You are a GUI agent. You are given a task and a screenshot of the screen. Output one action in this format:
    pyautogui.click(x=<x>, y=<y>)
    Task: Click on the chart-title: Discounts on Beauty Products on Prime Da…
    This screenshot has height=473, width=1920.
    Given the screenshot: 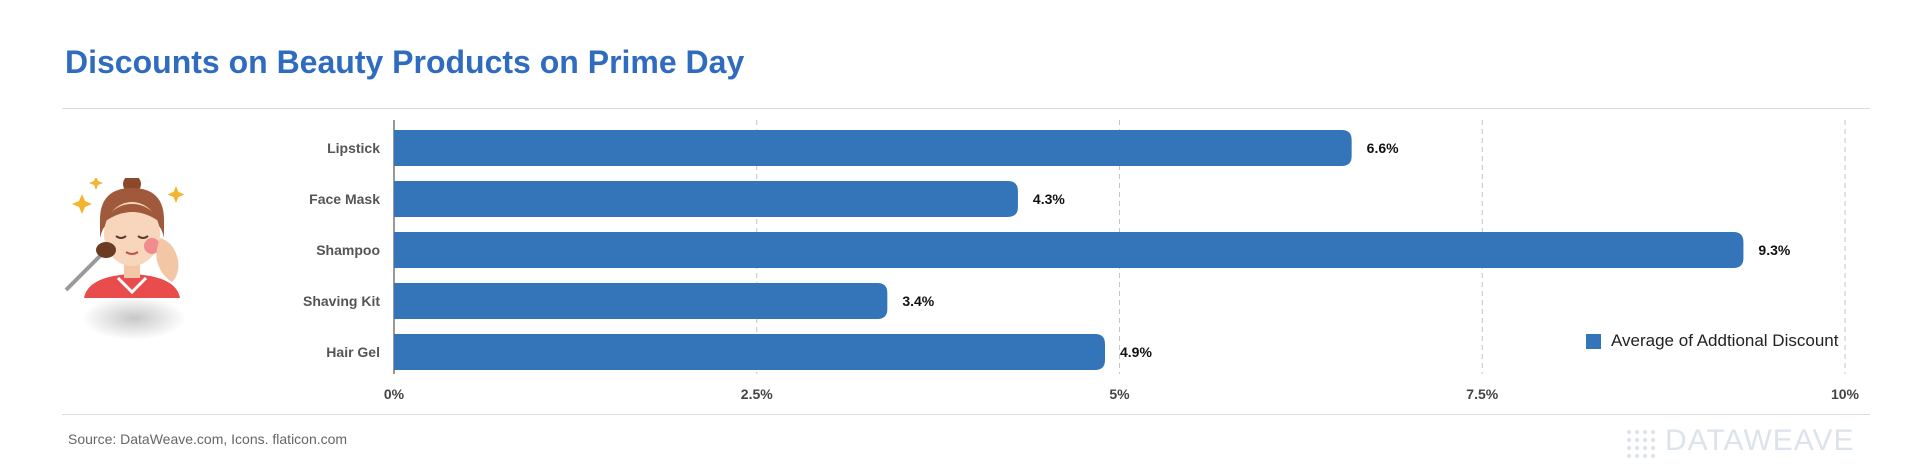 What is the action you would take?
    pyautogui.click(x=405, y=62)
    